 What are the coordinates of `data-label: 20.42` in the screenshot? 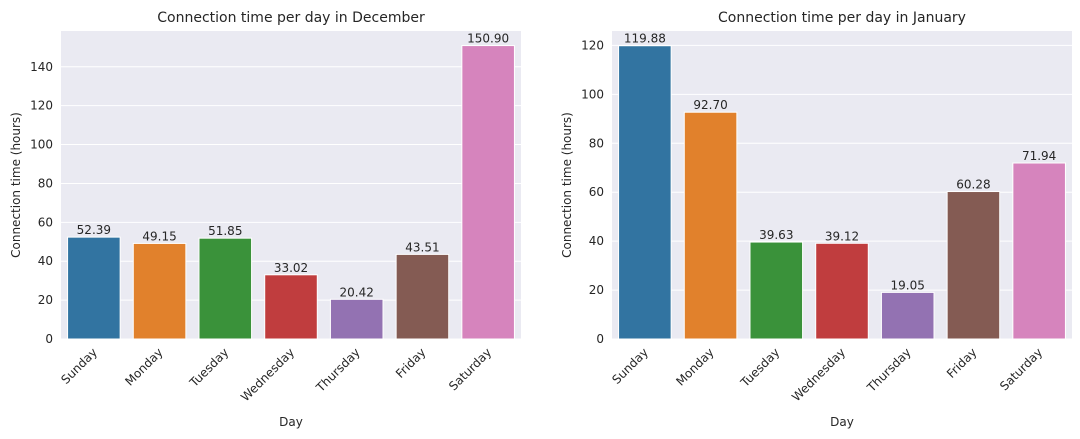 It's located at (357, 292).